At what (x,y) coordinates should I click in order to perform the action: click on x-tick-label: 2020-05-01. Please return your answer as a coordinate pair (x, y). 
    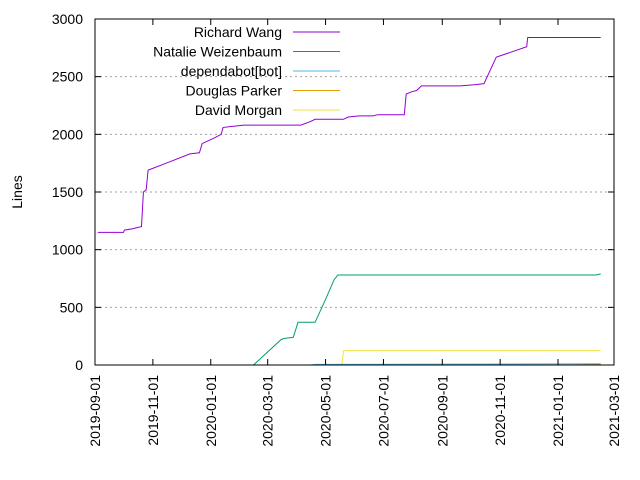
    Looking at the image, I should click on (326, 411).